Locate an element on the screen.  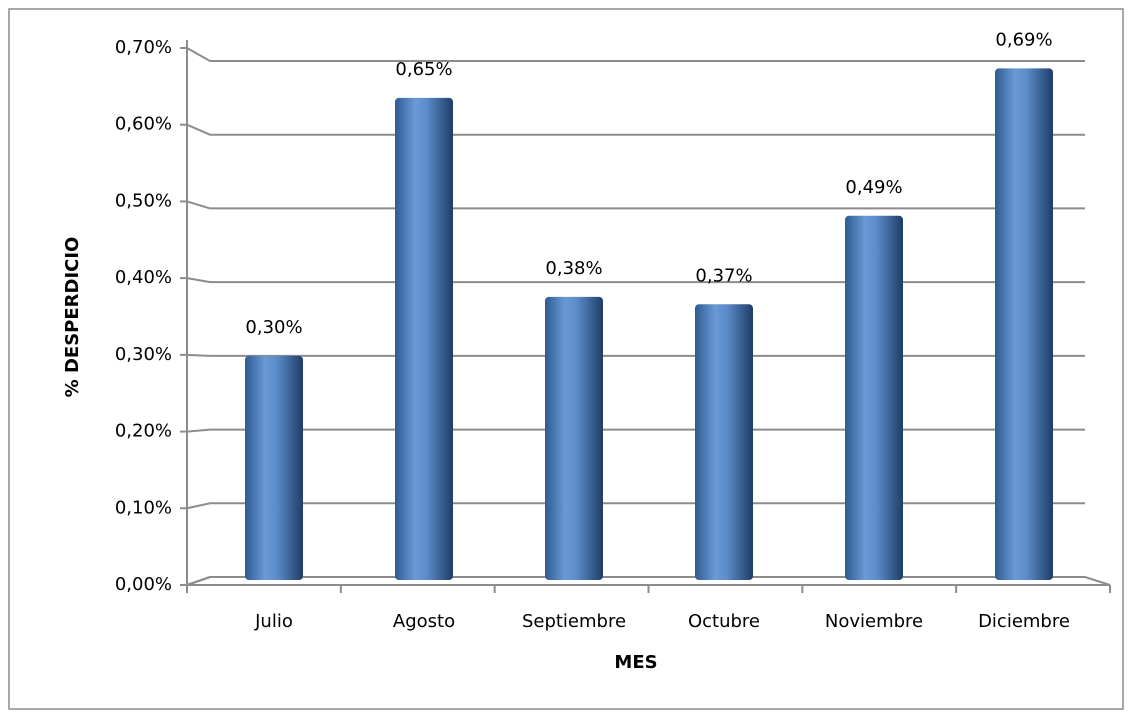
value-label: 0,49% is located at coordinates (873, 187).